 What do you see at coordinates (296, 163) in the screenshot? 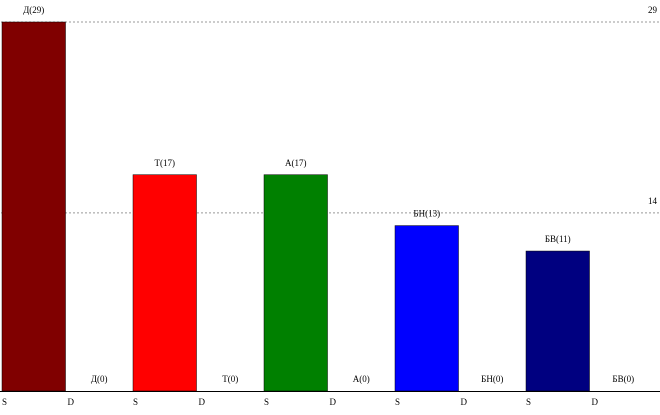
I see `value-label: А(17)` at bounding box center [296, 163].